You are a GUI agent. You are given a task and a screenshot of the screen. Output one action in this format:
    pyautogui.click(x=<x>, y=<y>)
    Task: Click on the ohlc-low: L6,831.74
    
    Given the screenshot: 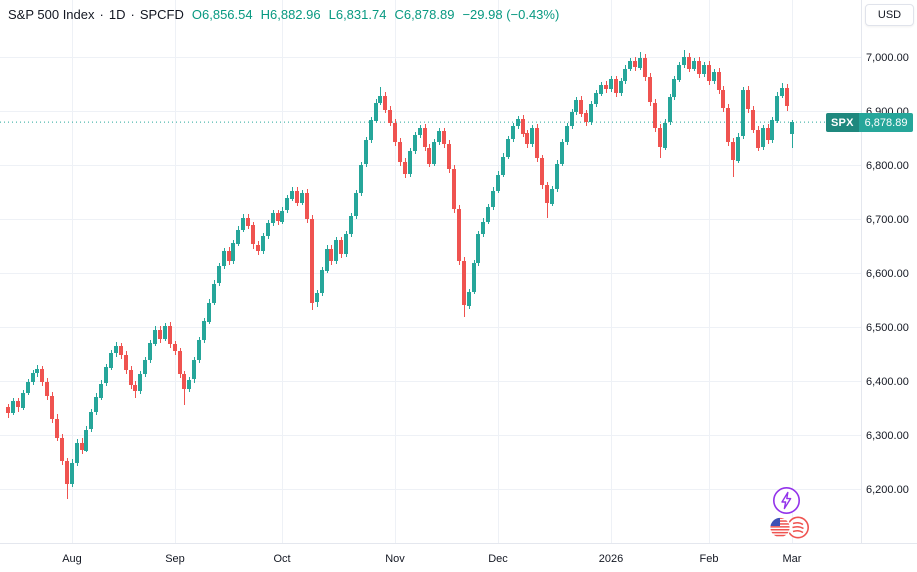 What is the action you would take?
    pyautogui.click(x=357, y=14)
    